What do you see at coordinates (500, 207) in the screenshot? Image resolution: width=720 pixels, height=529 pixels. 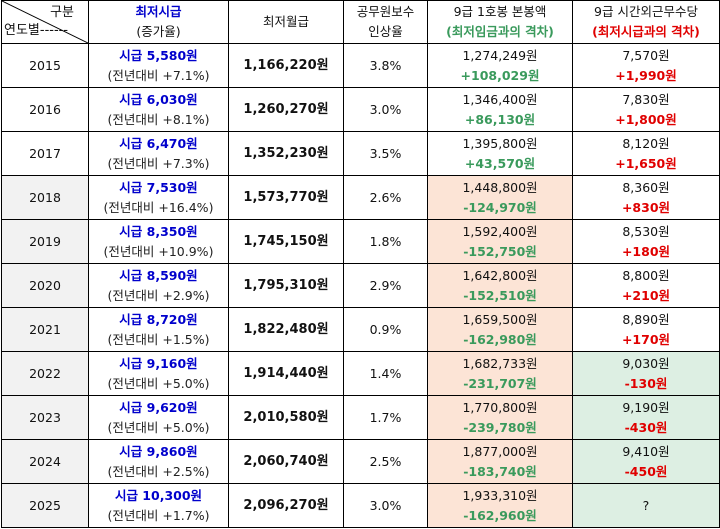 I see `grade9-base-gap: -124,970원` at bounding box center [500, 207].